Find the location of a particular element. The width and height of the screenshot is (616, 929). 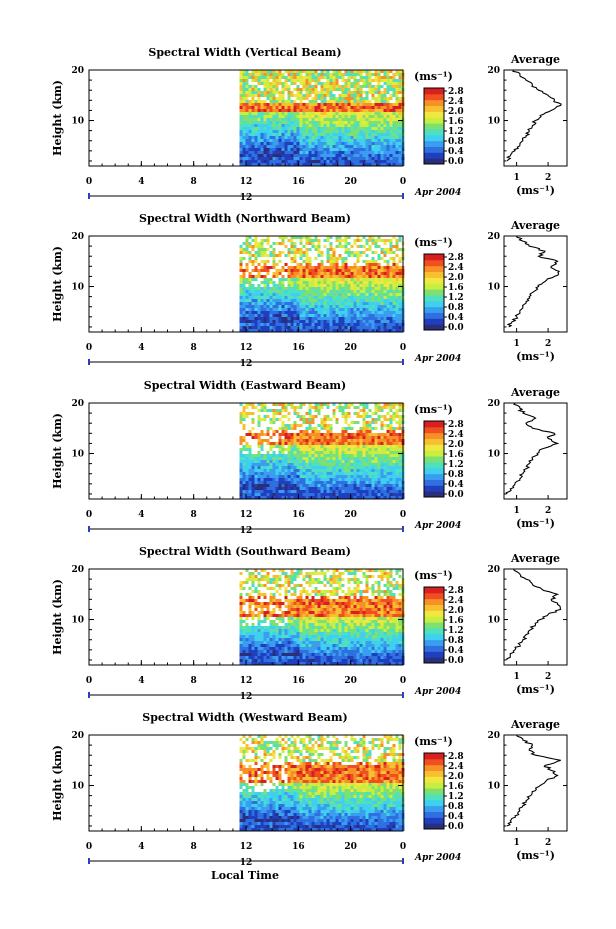

colorbar-tick-label: 1.2 is located at coordinates (456, 465).